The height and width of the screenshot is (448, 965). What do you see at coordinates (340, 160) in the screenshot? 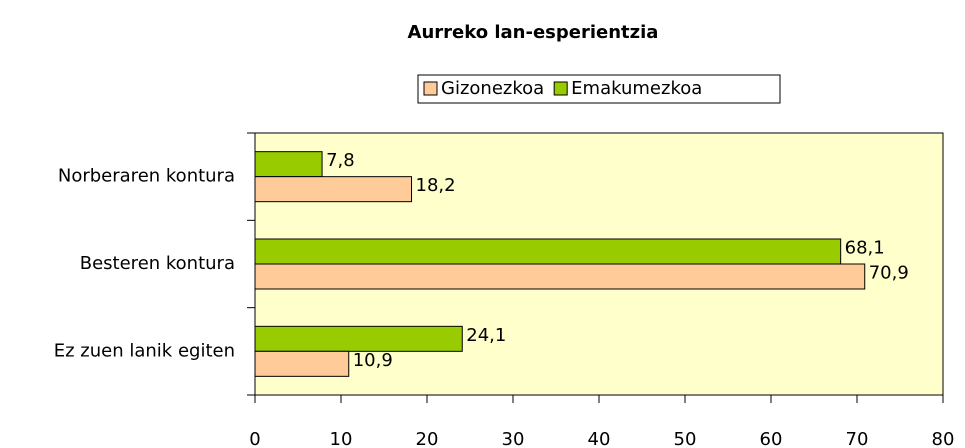
I see `value-label: 7,8` at bounding box center [340, 160].